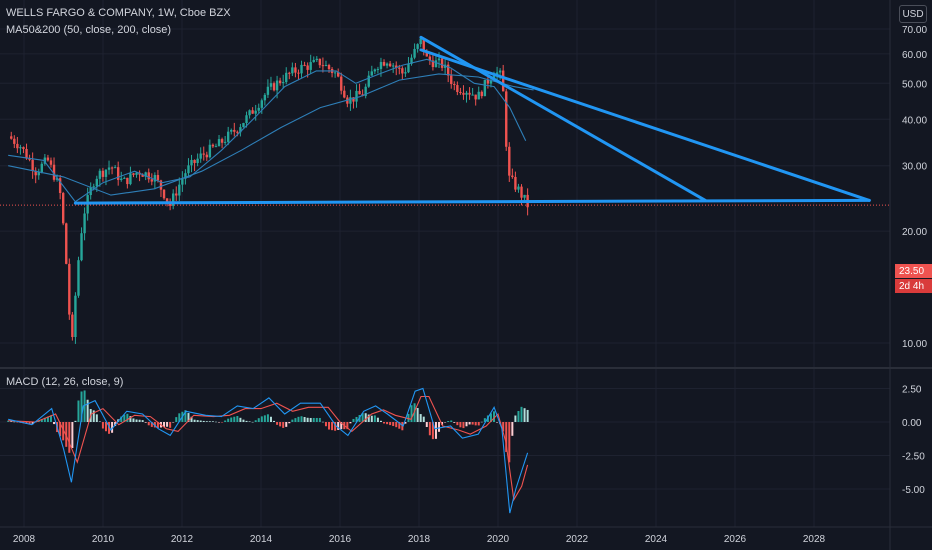  Describe the element at coordinates (268, 448) in the screenshot. I see `macd-signal-line` at that location.